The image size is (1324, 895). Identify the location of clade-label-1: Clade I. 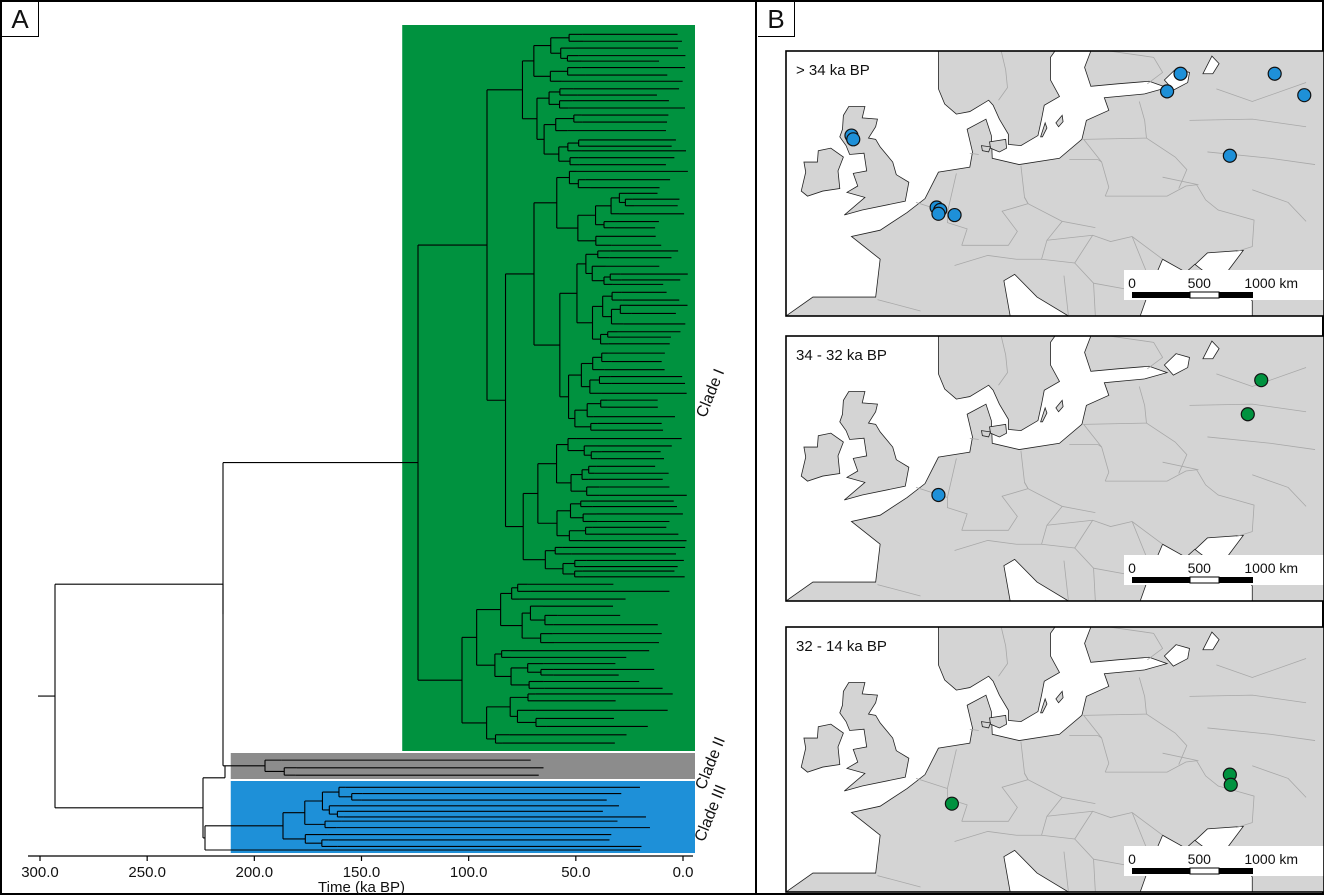
(710, 393).